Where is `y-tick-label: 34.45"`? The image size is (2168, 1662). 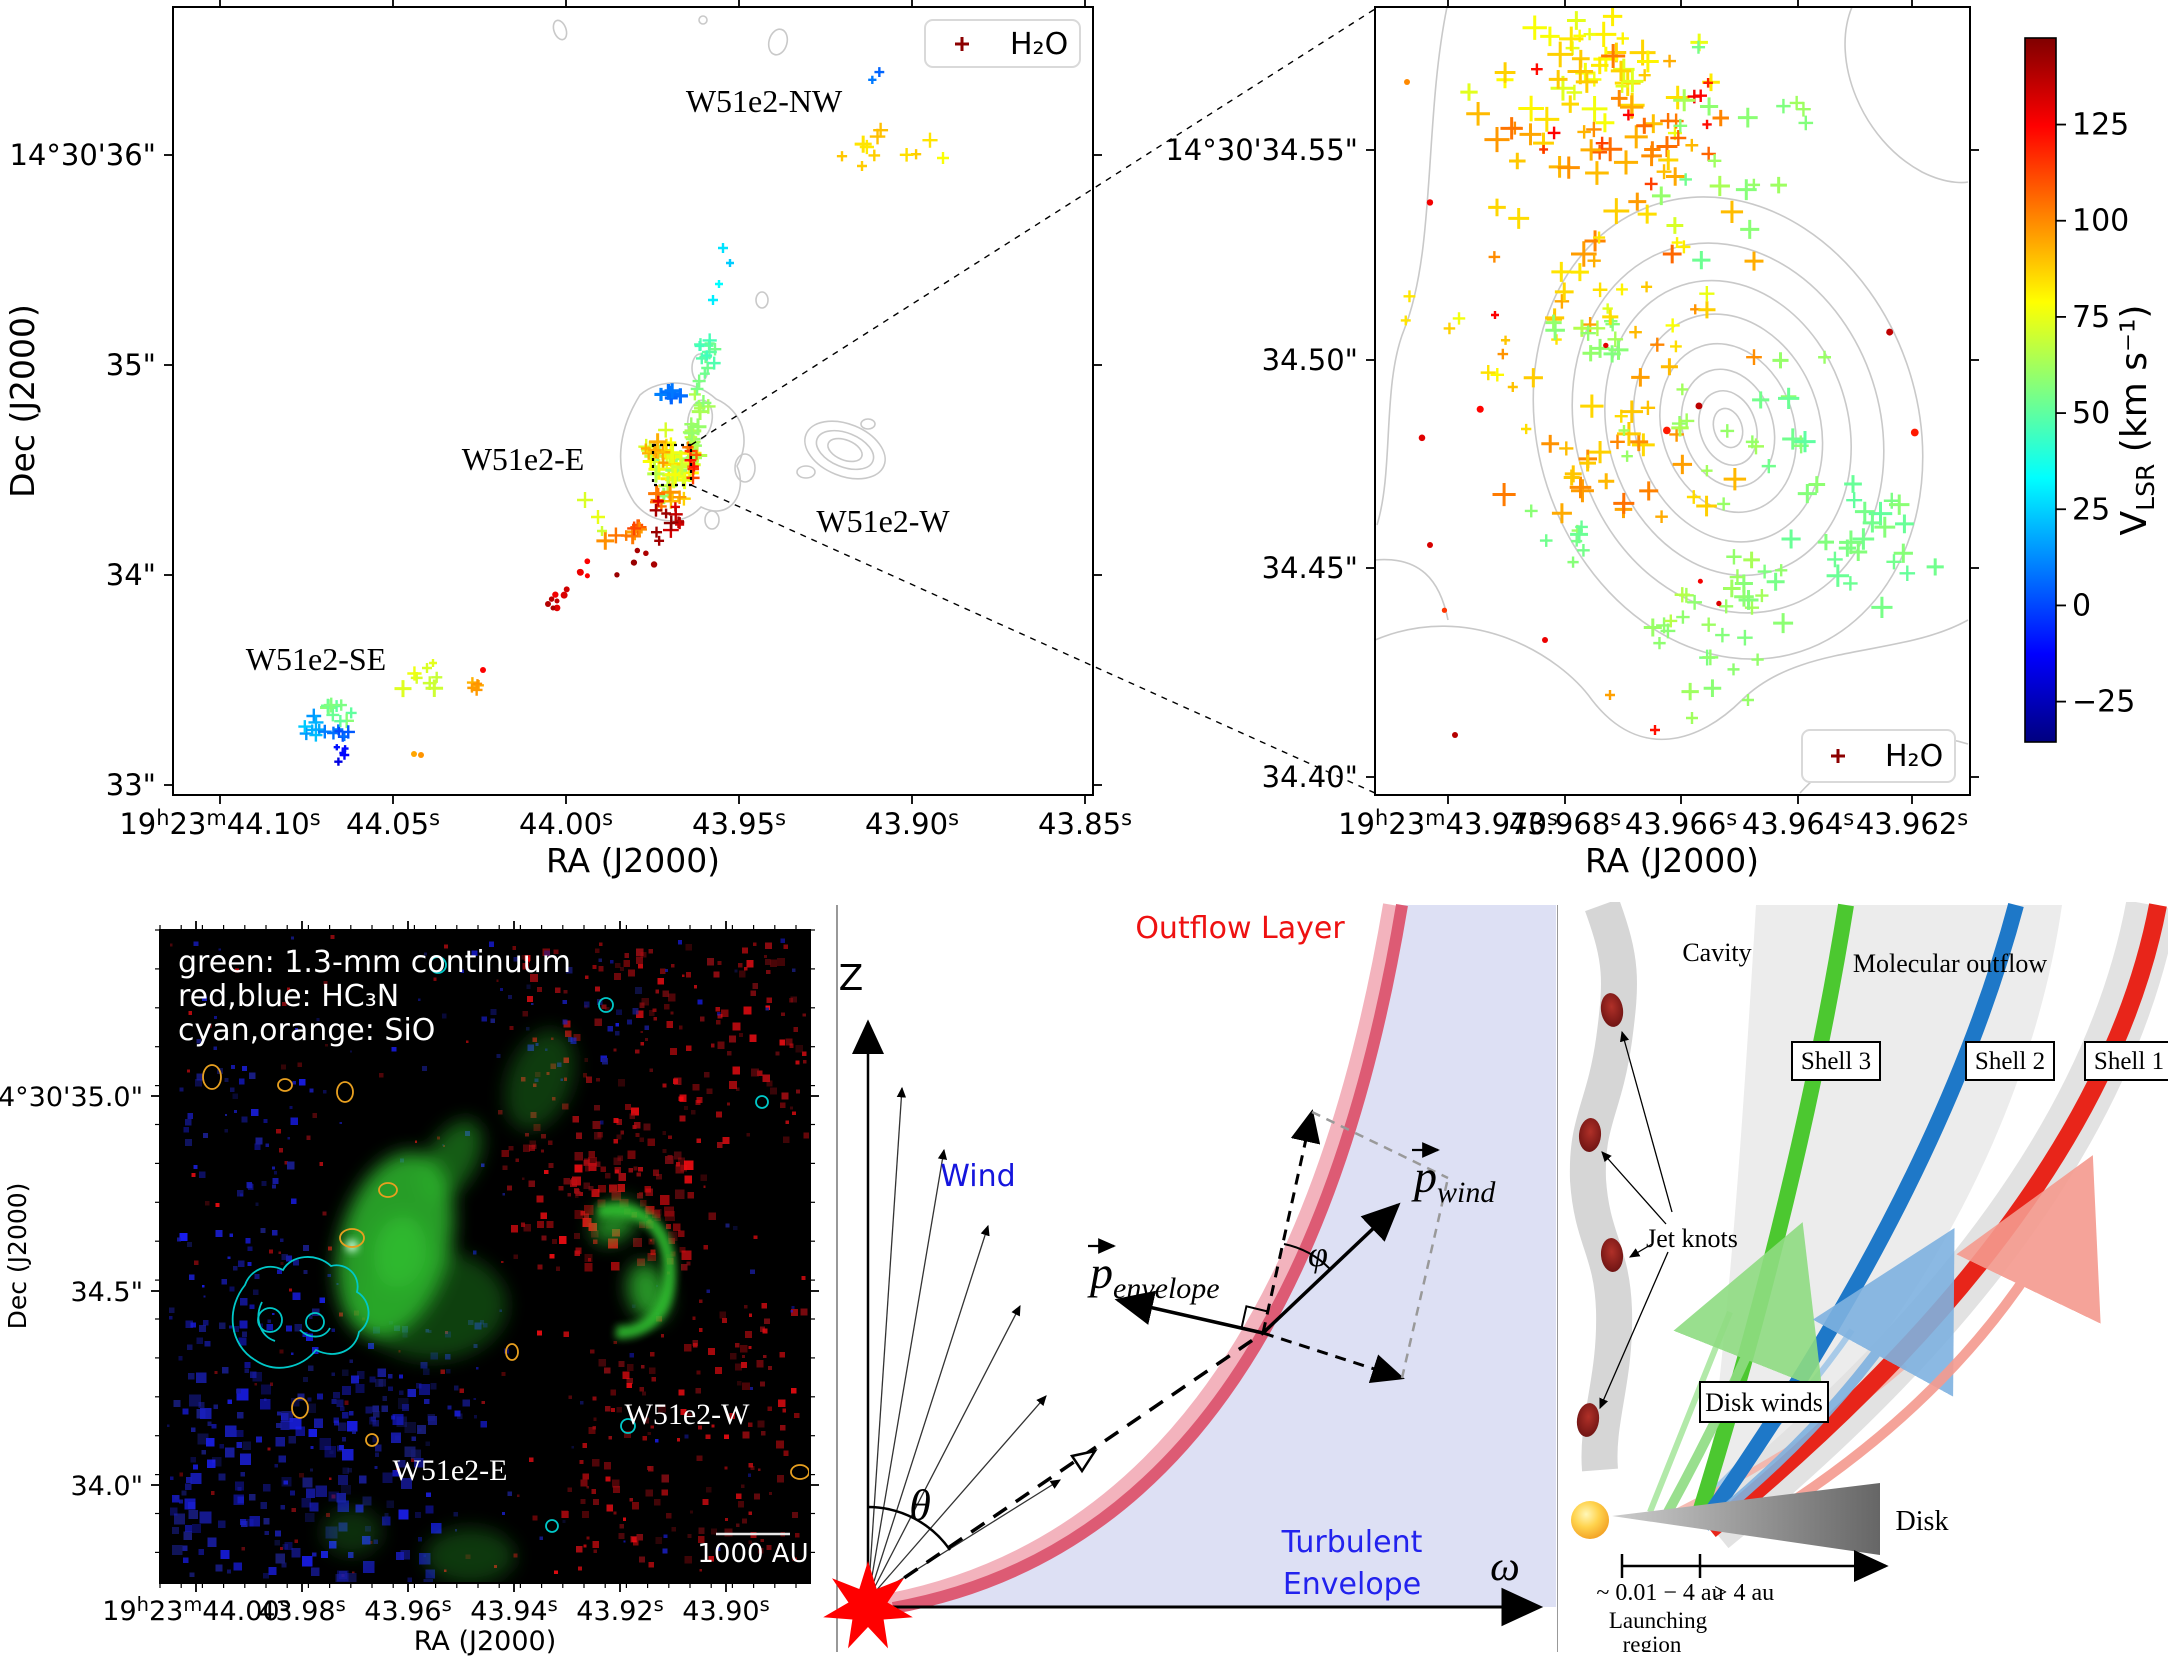 y-tick-label: 34.45" is located at coordinates (1310, 568).